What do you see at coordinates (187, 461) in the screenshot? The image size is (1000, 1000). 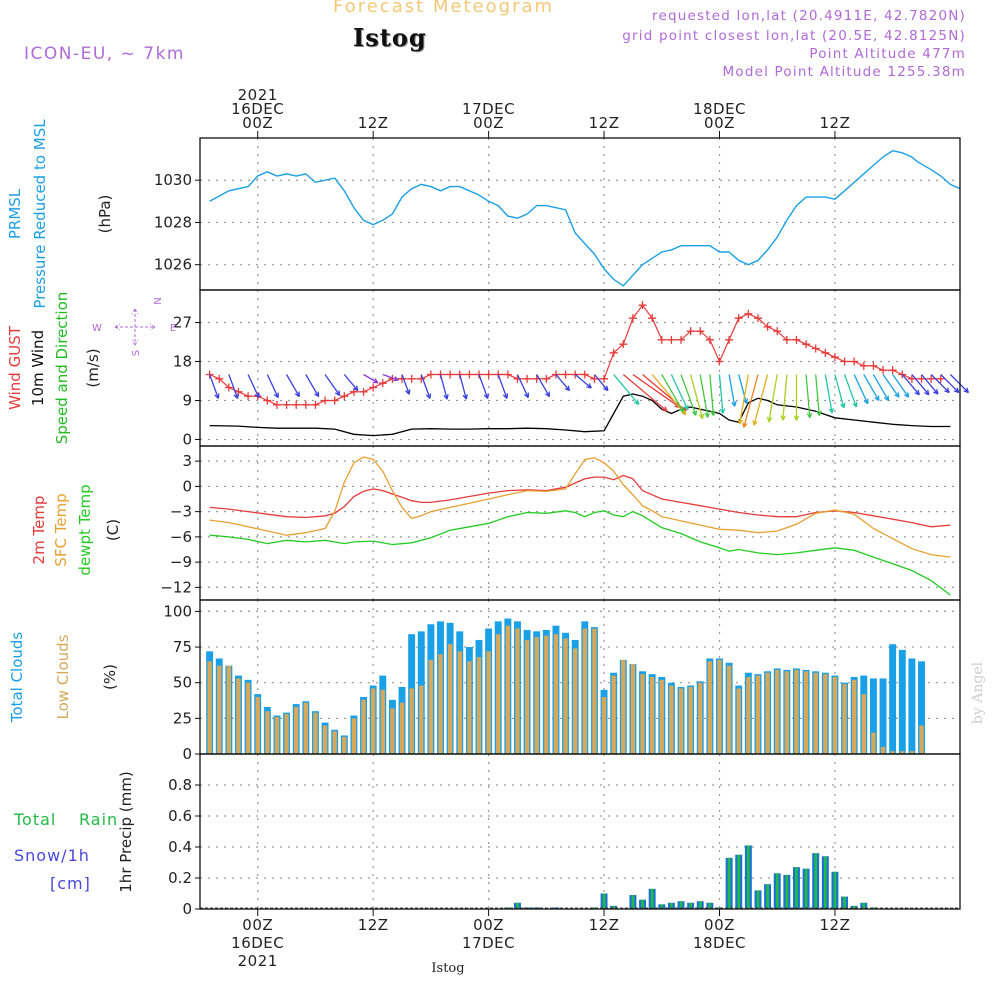 I see `y-tick-label: 3` at bounding box center [187, 461].